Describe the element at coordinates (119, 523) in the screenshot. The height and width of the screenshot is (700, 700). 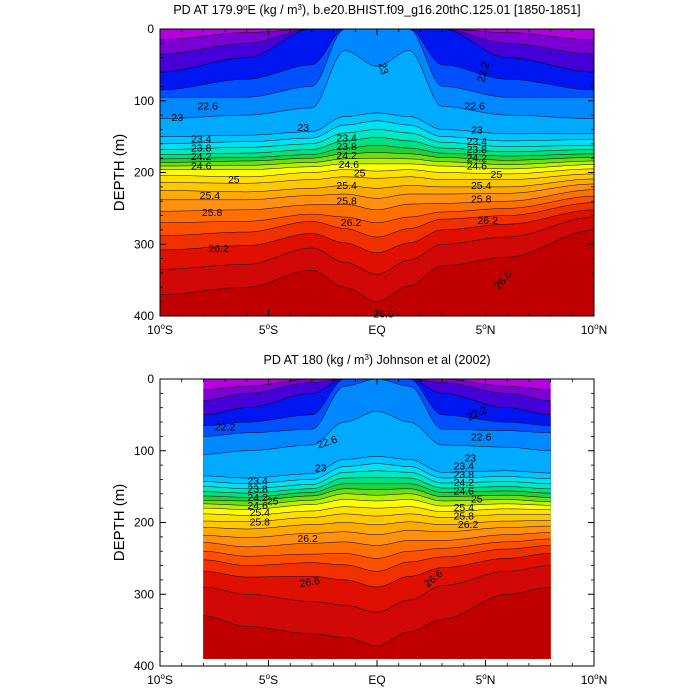
I see `panel-observed-y-axis-label: DEPTH (m)` at that location.